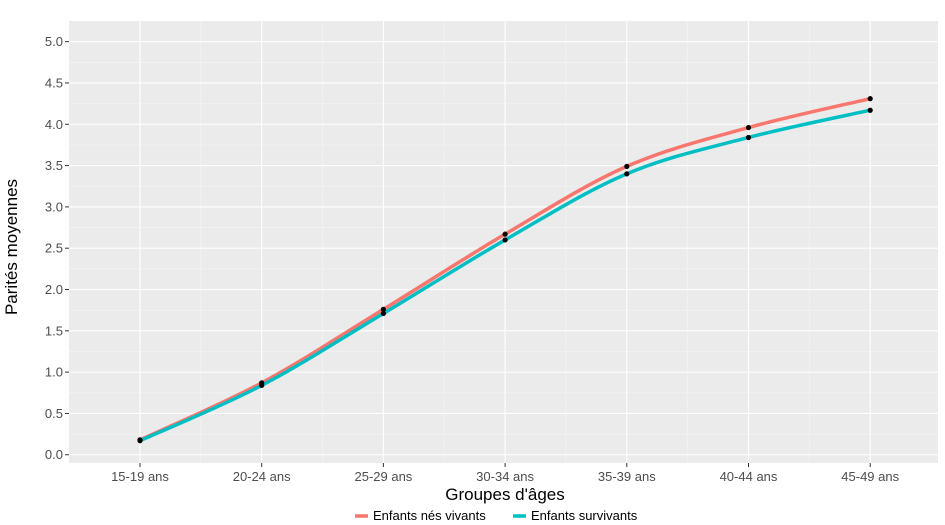 This screenshot has width=945, height=525. I want to click on x-tick-label: 45-49 ans, so click(870, 476).